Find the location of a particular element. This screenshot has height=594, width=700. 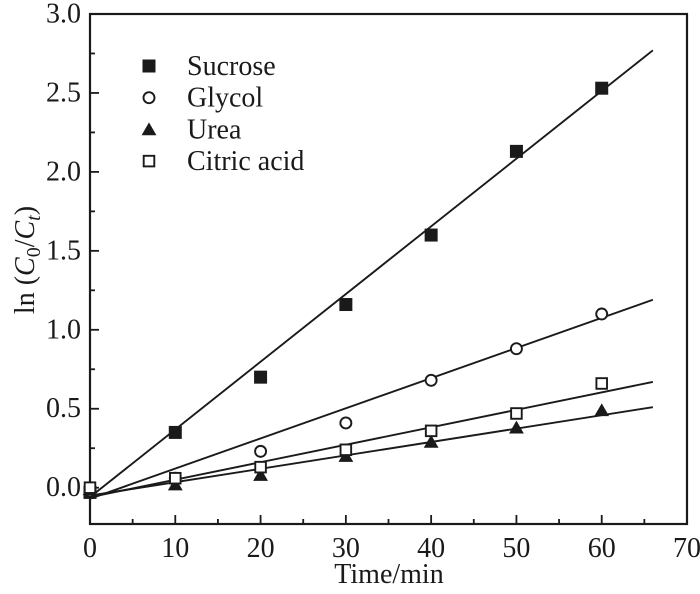

legend-item-sucrose: Sucrose is located at coordinates (209, 66).